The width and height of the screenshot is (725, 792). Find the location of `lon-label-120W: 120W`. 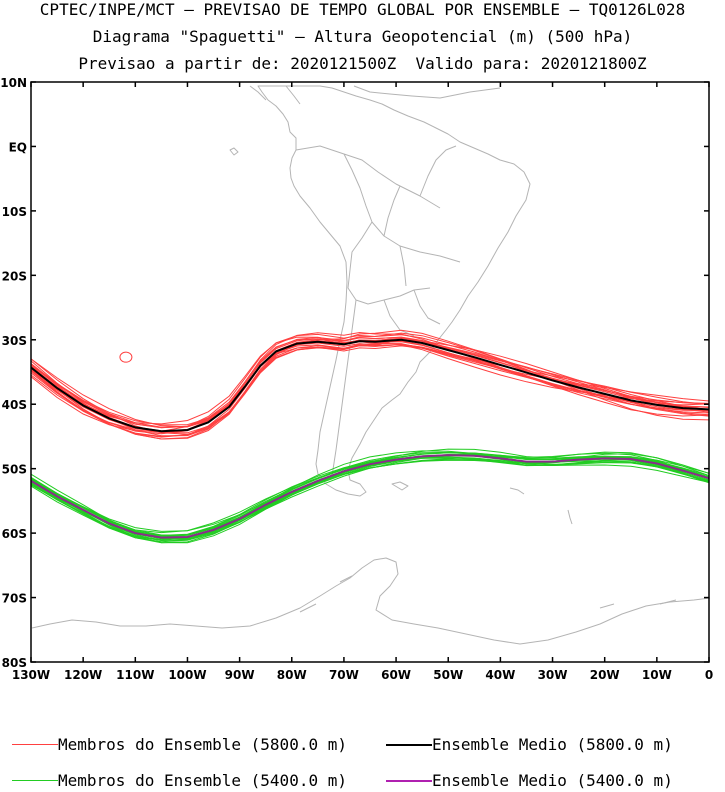

lon-label-120W: 120W is located at coordinates (83, 675).